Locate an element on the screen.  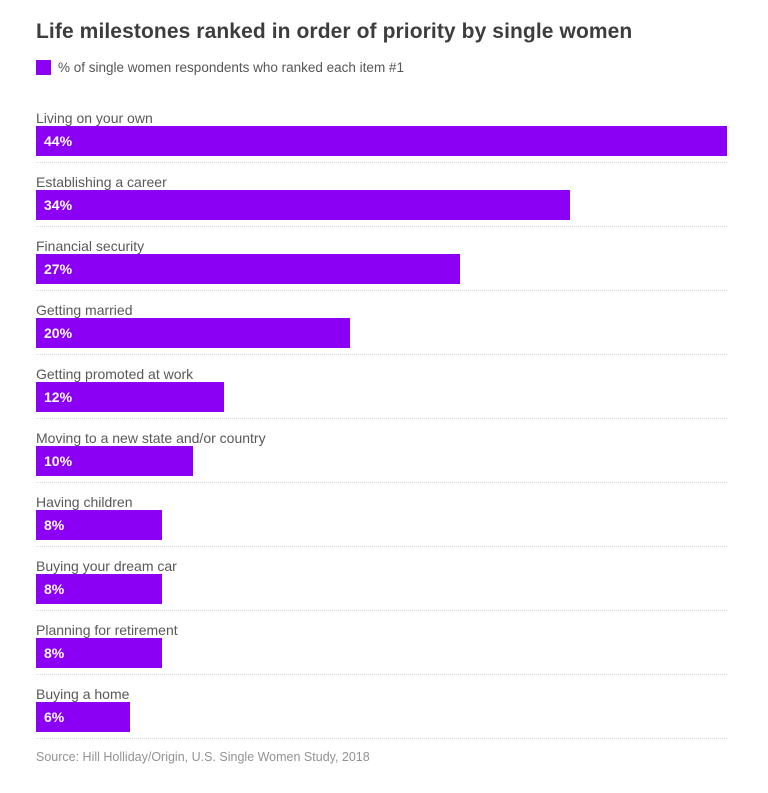
bar-track: 27% is located at coordinates (381, 269).